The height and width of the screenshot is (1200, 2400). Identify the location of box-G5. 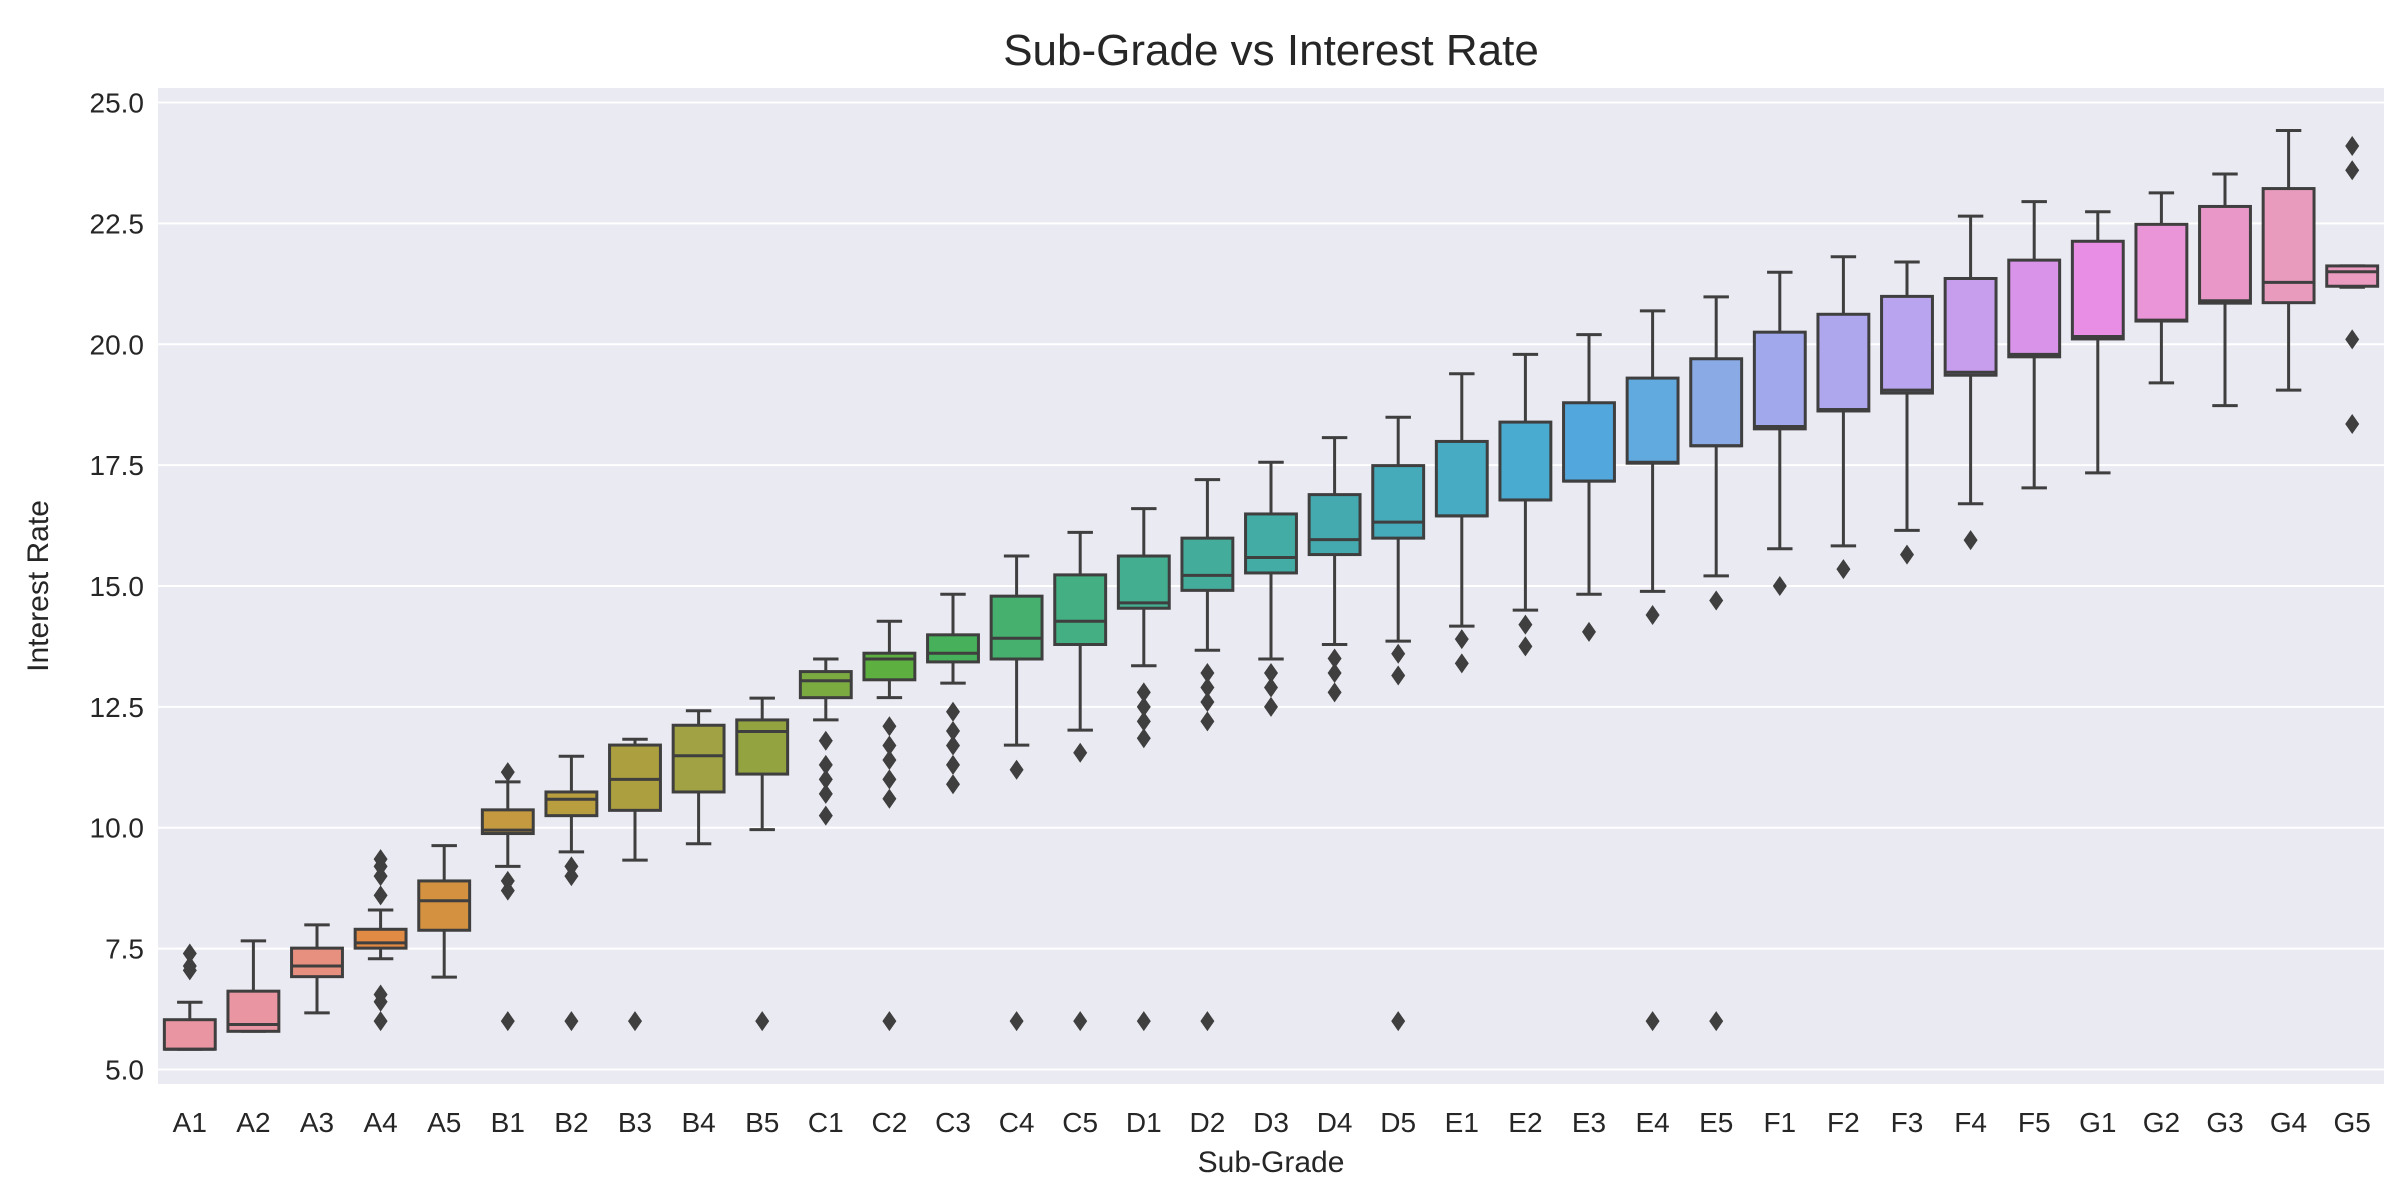
(2352, 285).